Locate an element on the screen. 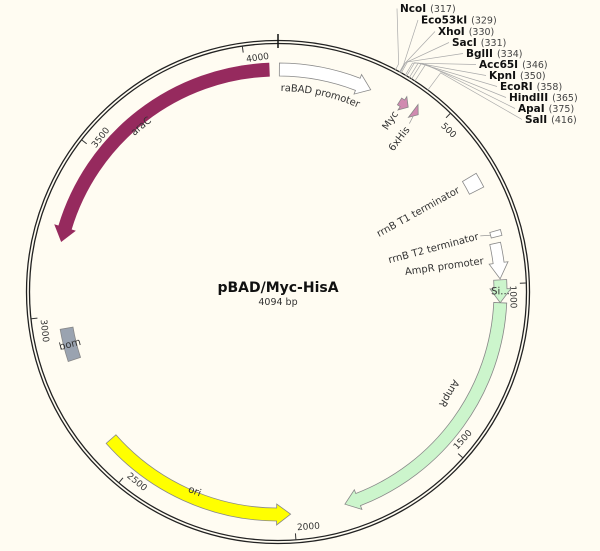 The height and width of the screenshot is (551, 600). restriction-site-Acc65I: Acc65I (346) is located at coordinates (476, 67).